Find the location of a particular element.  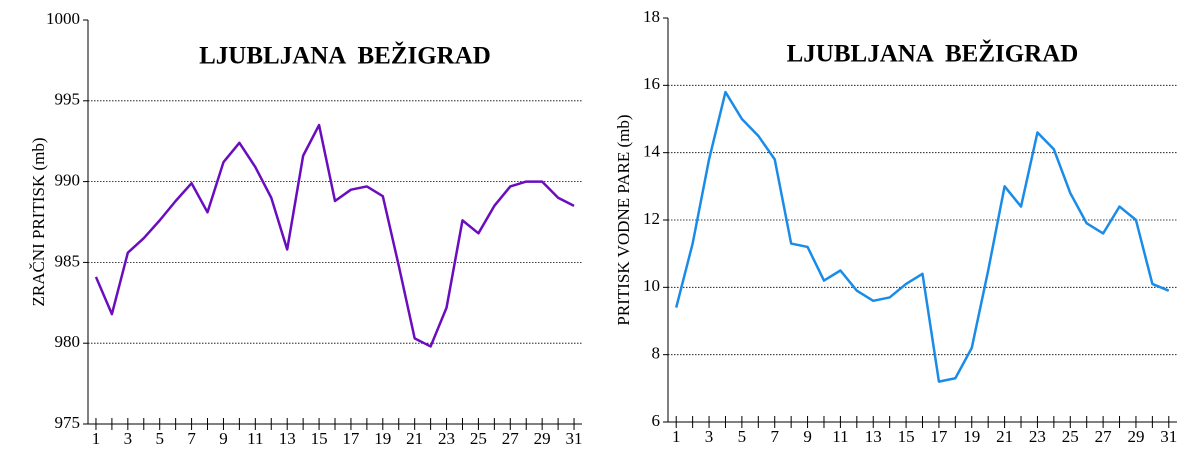

y-tick-label: 980 is located at coordinates (68, 341).